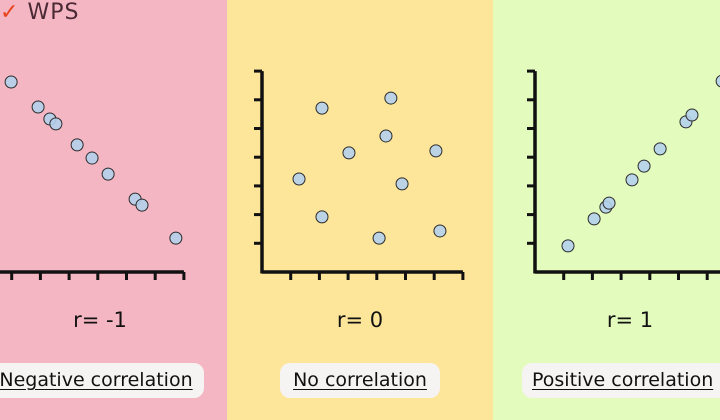 This screenshot has height=420, width=720. Describe the element at coordinates (96, 380) in the screenshot. I see `negative-title: Negative correlation` at that location.